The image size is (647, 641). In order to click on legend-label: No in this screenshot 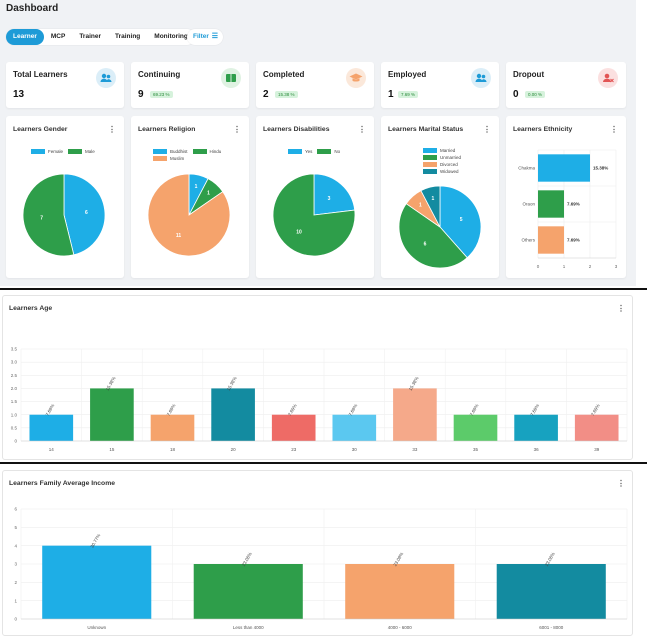, I will do `click(337, 151)`.